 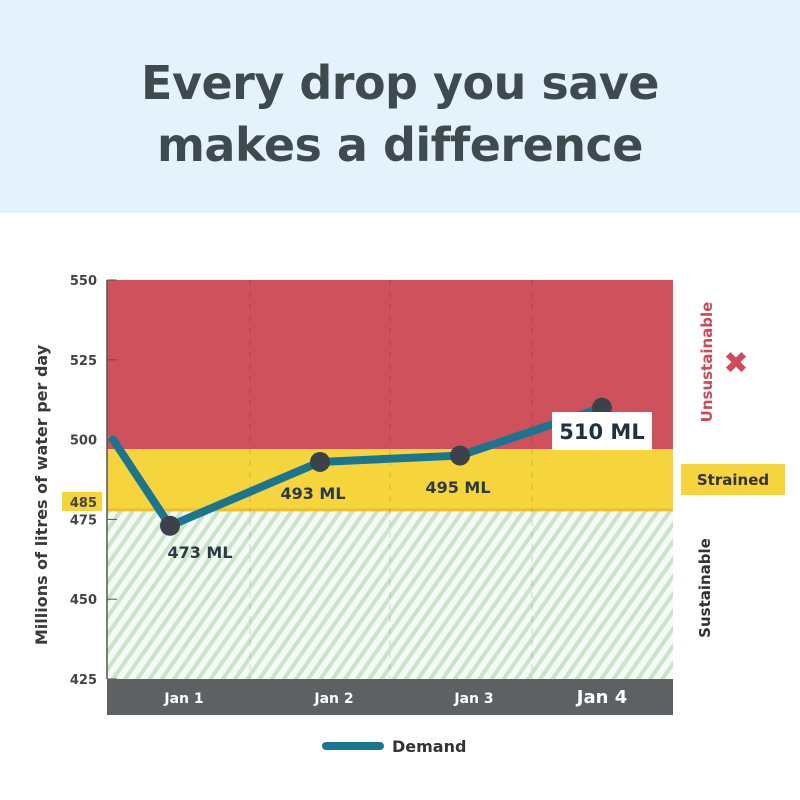 I want to click on zone-label-strained: Strained, so click(x=733, y=480).